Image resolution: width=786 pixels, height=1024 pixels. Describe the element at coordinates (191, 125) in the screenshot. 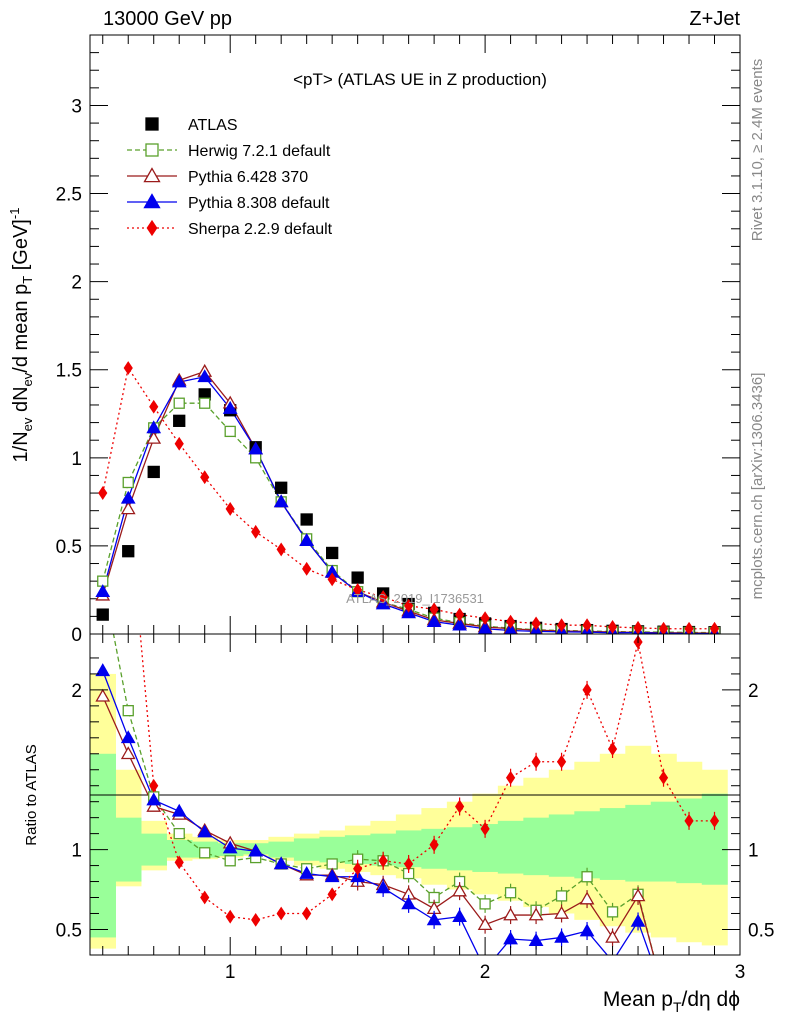

I see `legend-entry-atlas: ATLAS` at that location.